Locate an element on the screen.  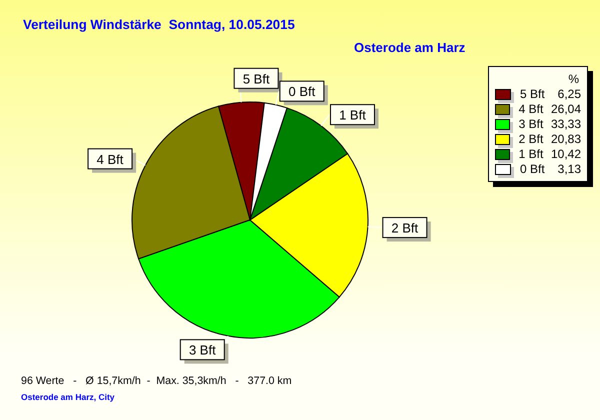
slice-label: 2 Bft is located at coordinates (405, 228).